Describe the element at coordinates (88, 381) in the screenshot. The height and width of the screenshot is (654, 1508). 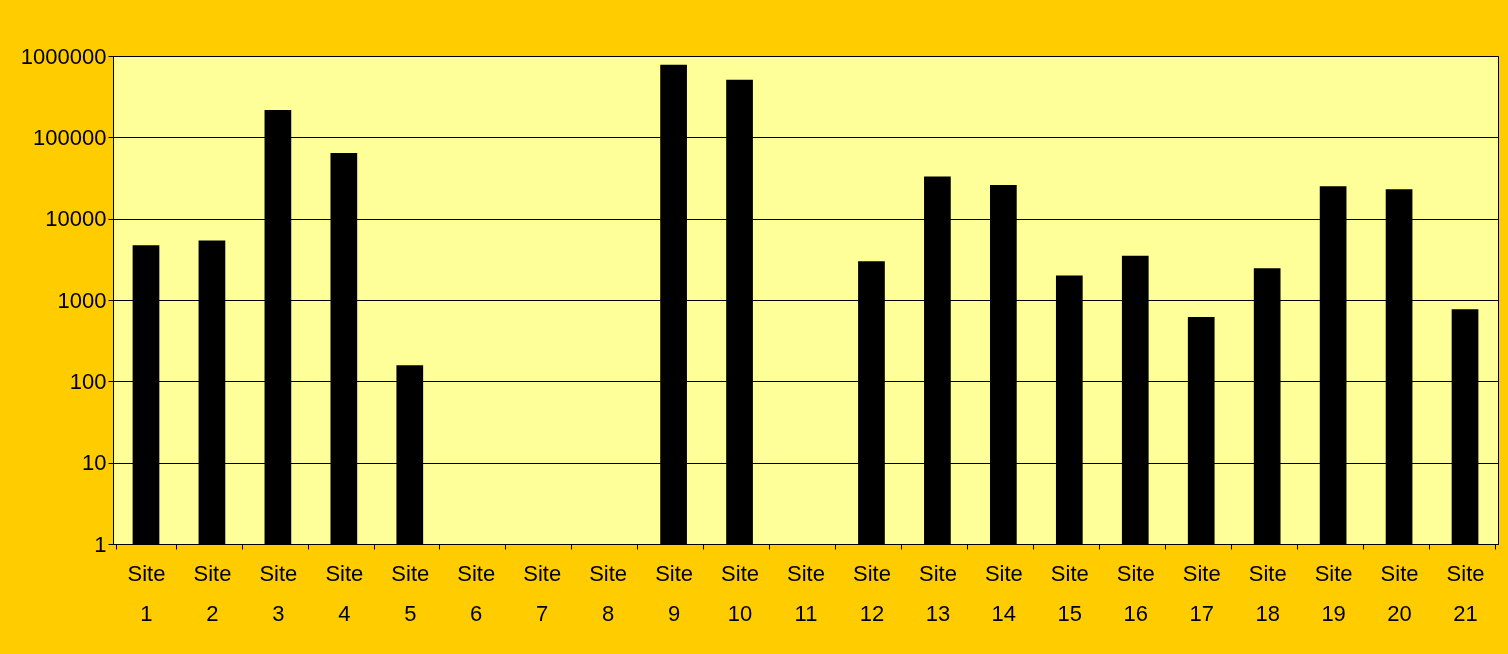
I see `y-tick-label: 100` at that location.